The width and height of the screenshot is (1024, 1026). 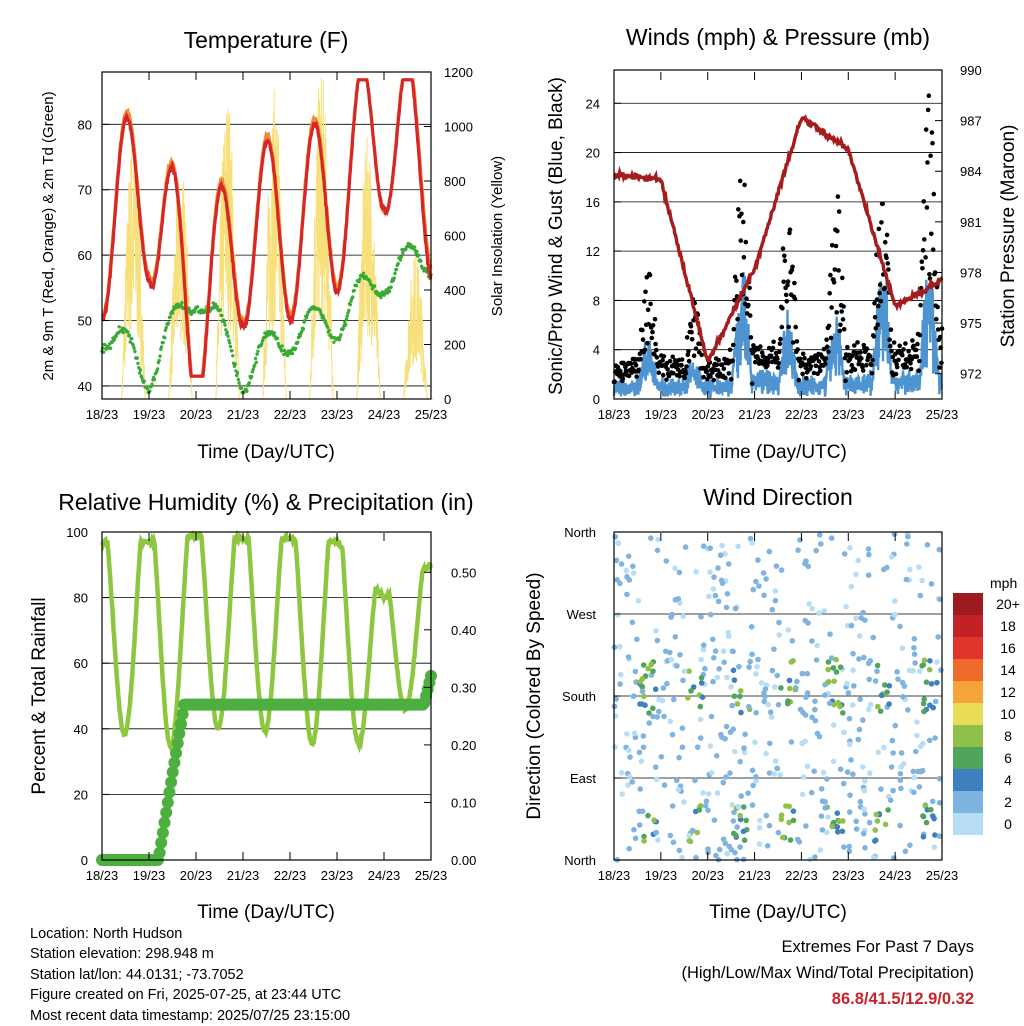 I want to click on colorbar-label: 2, so click(x=1008, y=802).